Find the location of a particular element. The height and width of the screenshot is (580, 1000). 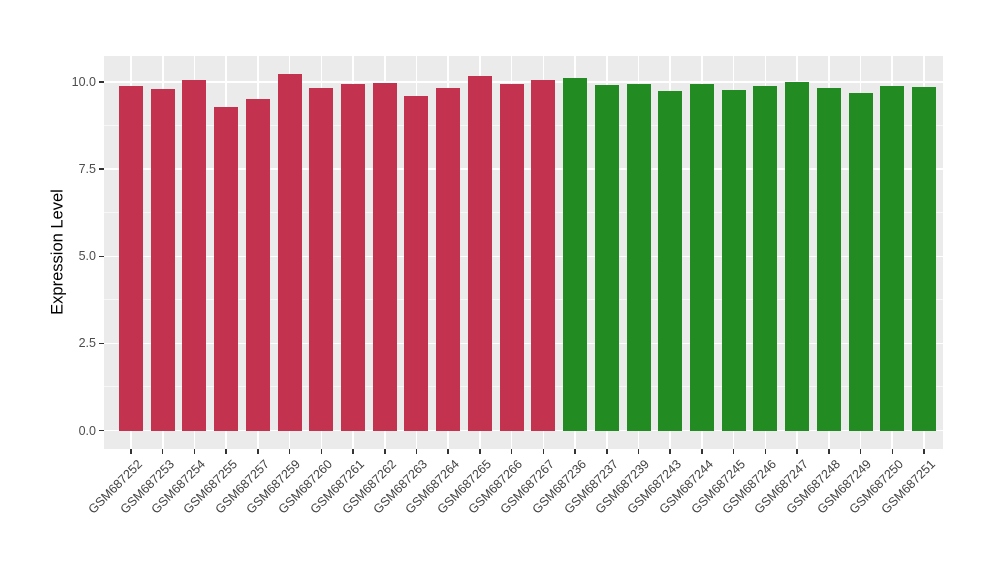

y-tick-label-7.5: 7.5 is located at coordinates (87, 169).